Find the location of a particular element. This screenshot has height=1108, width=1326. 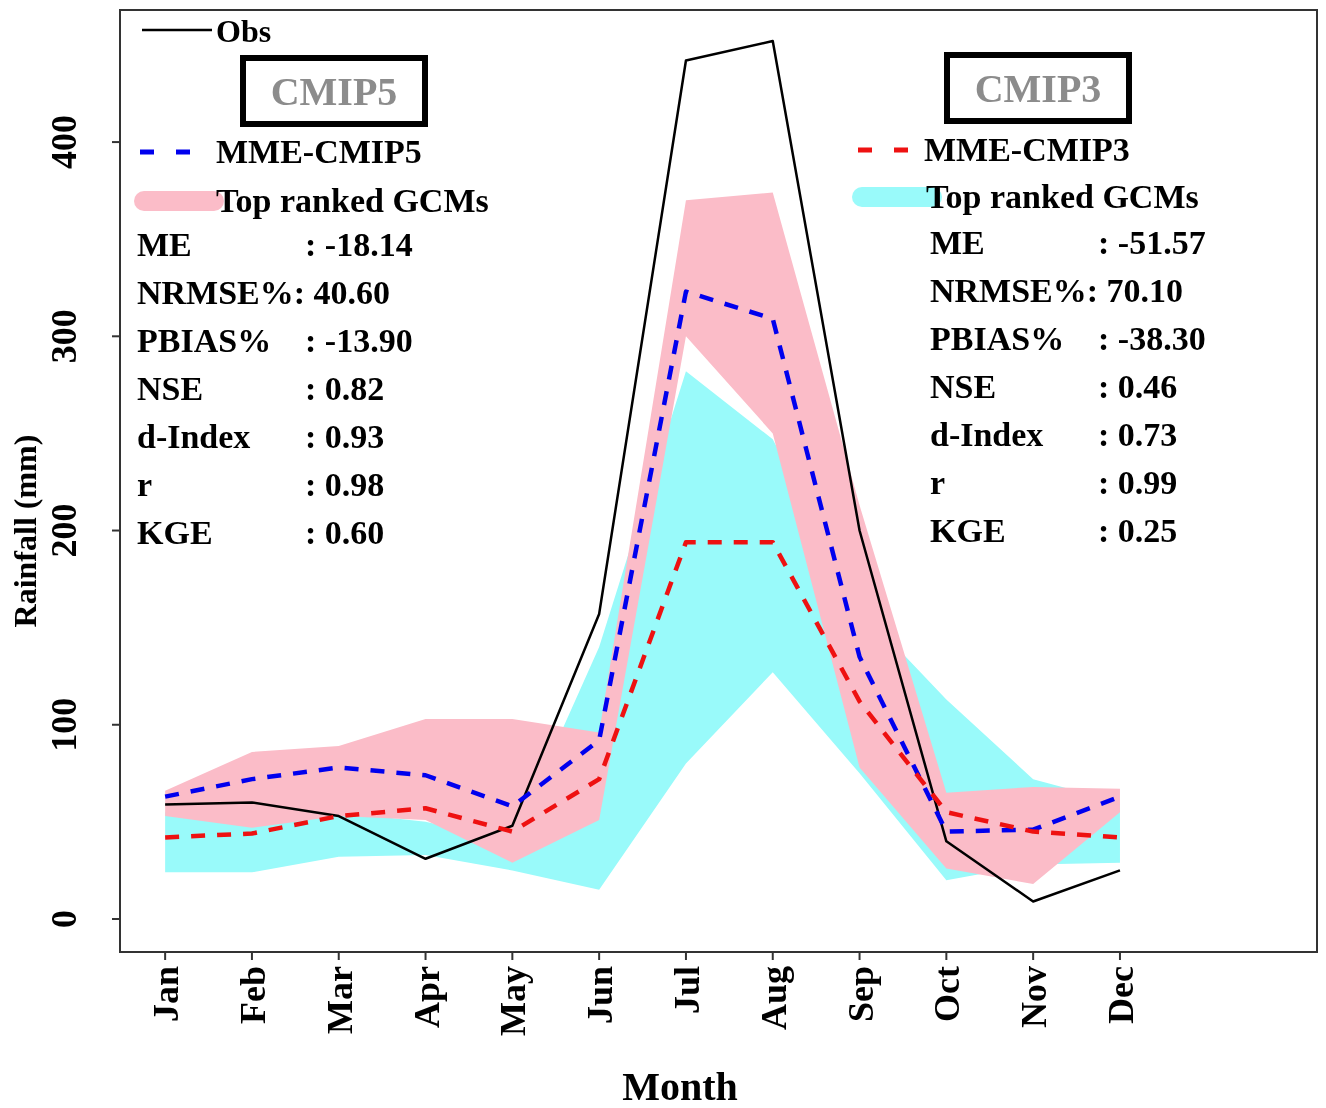

annotation: CMIP3 is located at coordinates (1038, 88).